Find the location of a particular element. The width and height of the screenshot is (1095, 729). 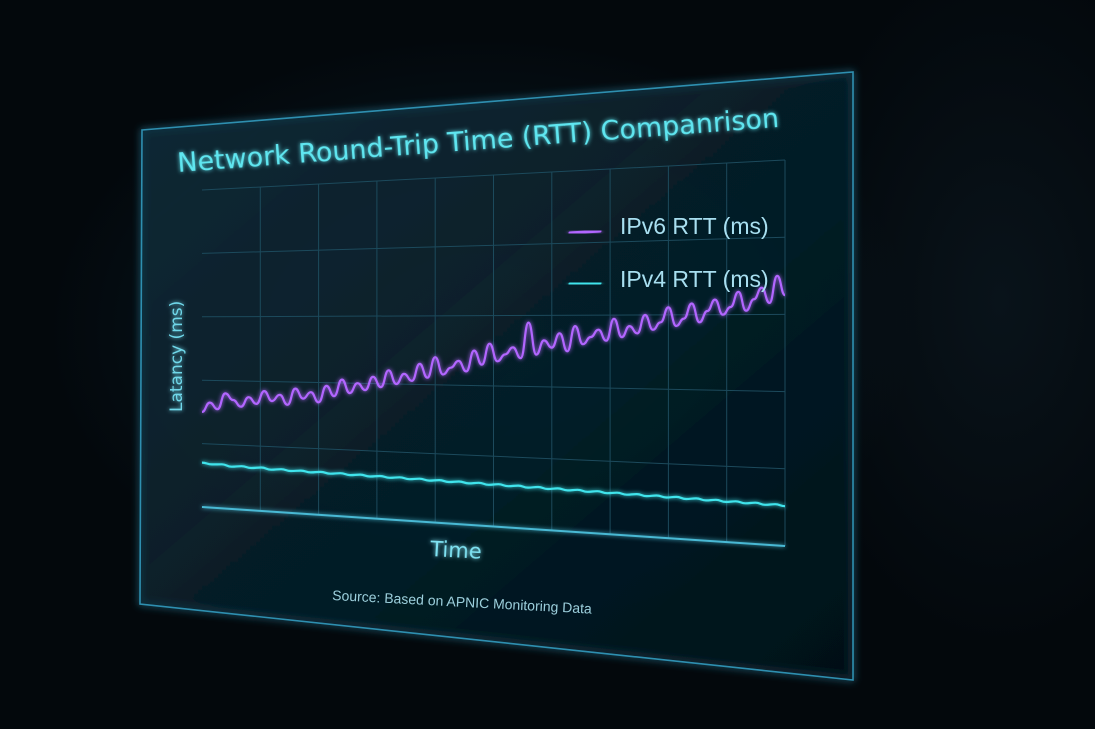

legend-label-ipv6: IPv6 RTT (ms) is located at coordinates (694, 226).